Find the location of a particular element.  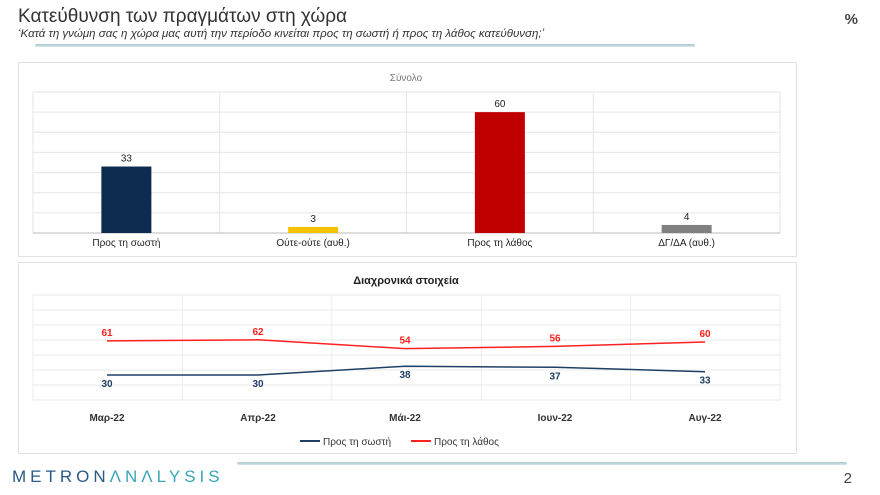

point-label: 62 is located at coordinates (258, 332).